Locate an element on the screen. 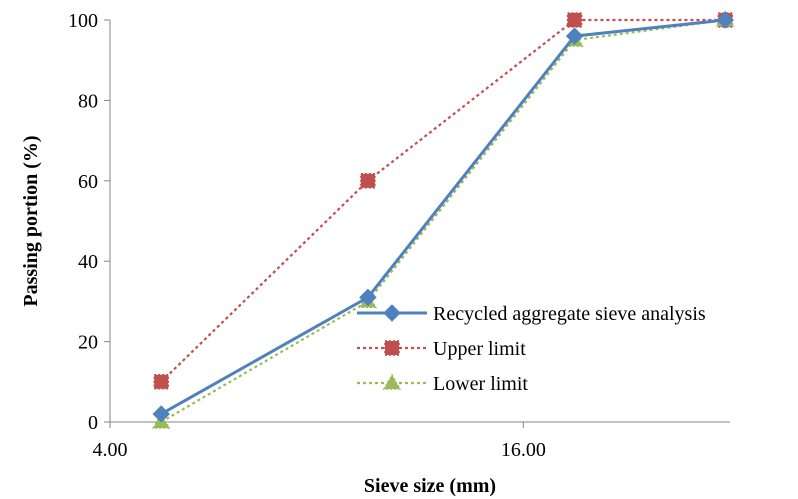 The width and height of the screenshot is (798, 499). y-tick-label: 60 is located at coordinates (88, 182).